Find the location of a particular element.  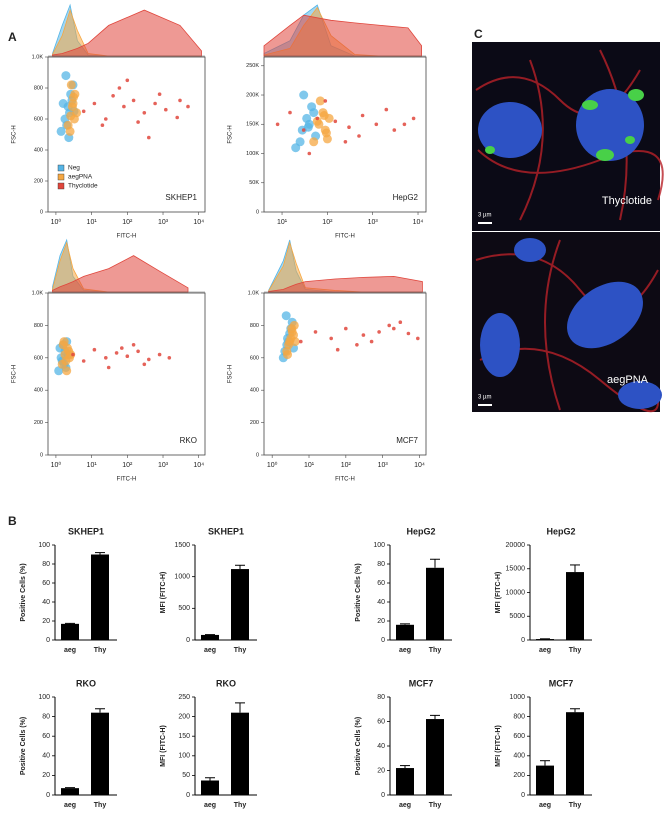

chart-title: MCF7 is located at coordinates (421, 683).